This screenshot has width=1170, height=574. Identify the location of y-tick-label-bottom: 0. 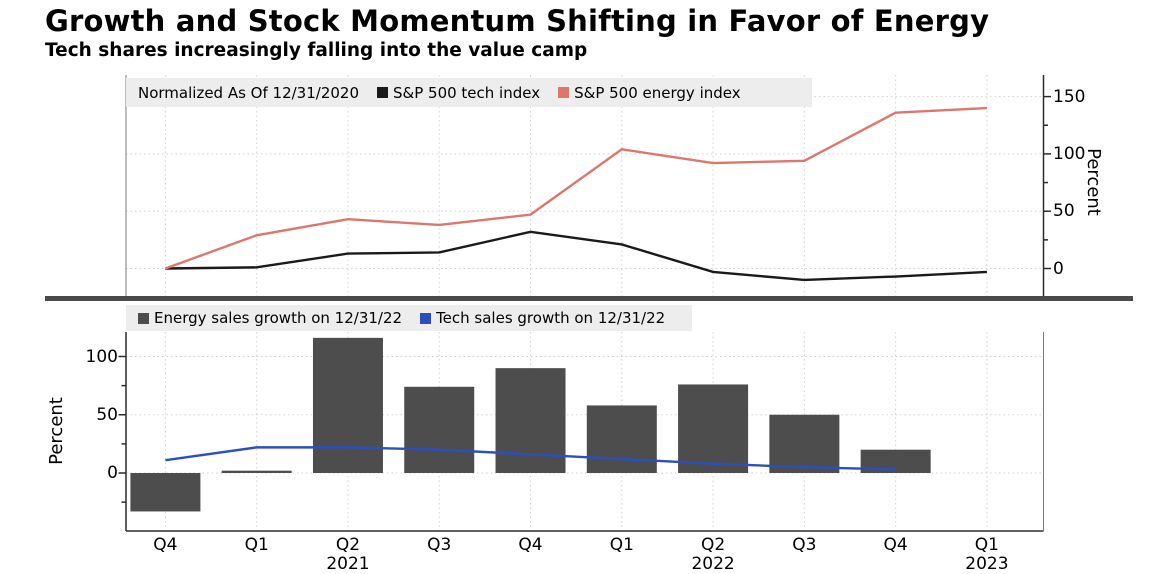
(112, 473).